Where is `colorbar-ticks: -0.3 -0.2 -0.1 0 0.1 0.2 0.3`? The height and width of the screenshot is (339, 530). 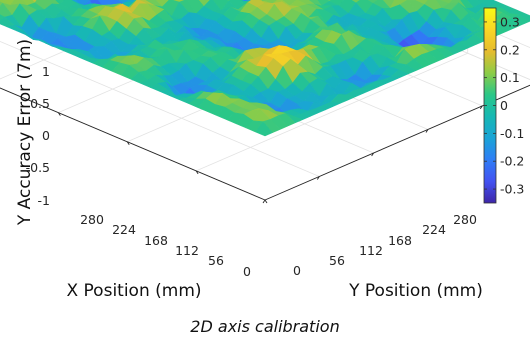 colorbar-ticks: -0.3 -0.2 -0.1 0 0.1 0.2 0.3 is located at coordinates (504, 105).